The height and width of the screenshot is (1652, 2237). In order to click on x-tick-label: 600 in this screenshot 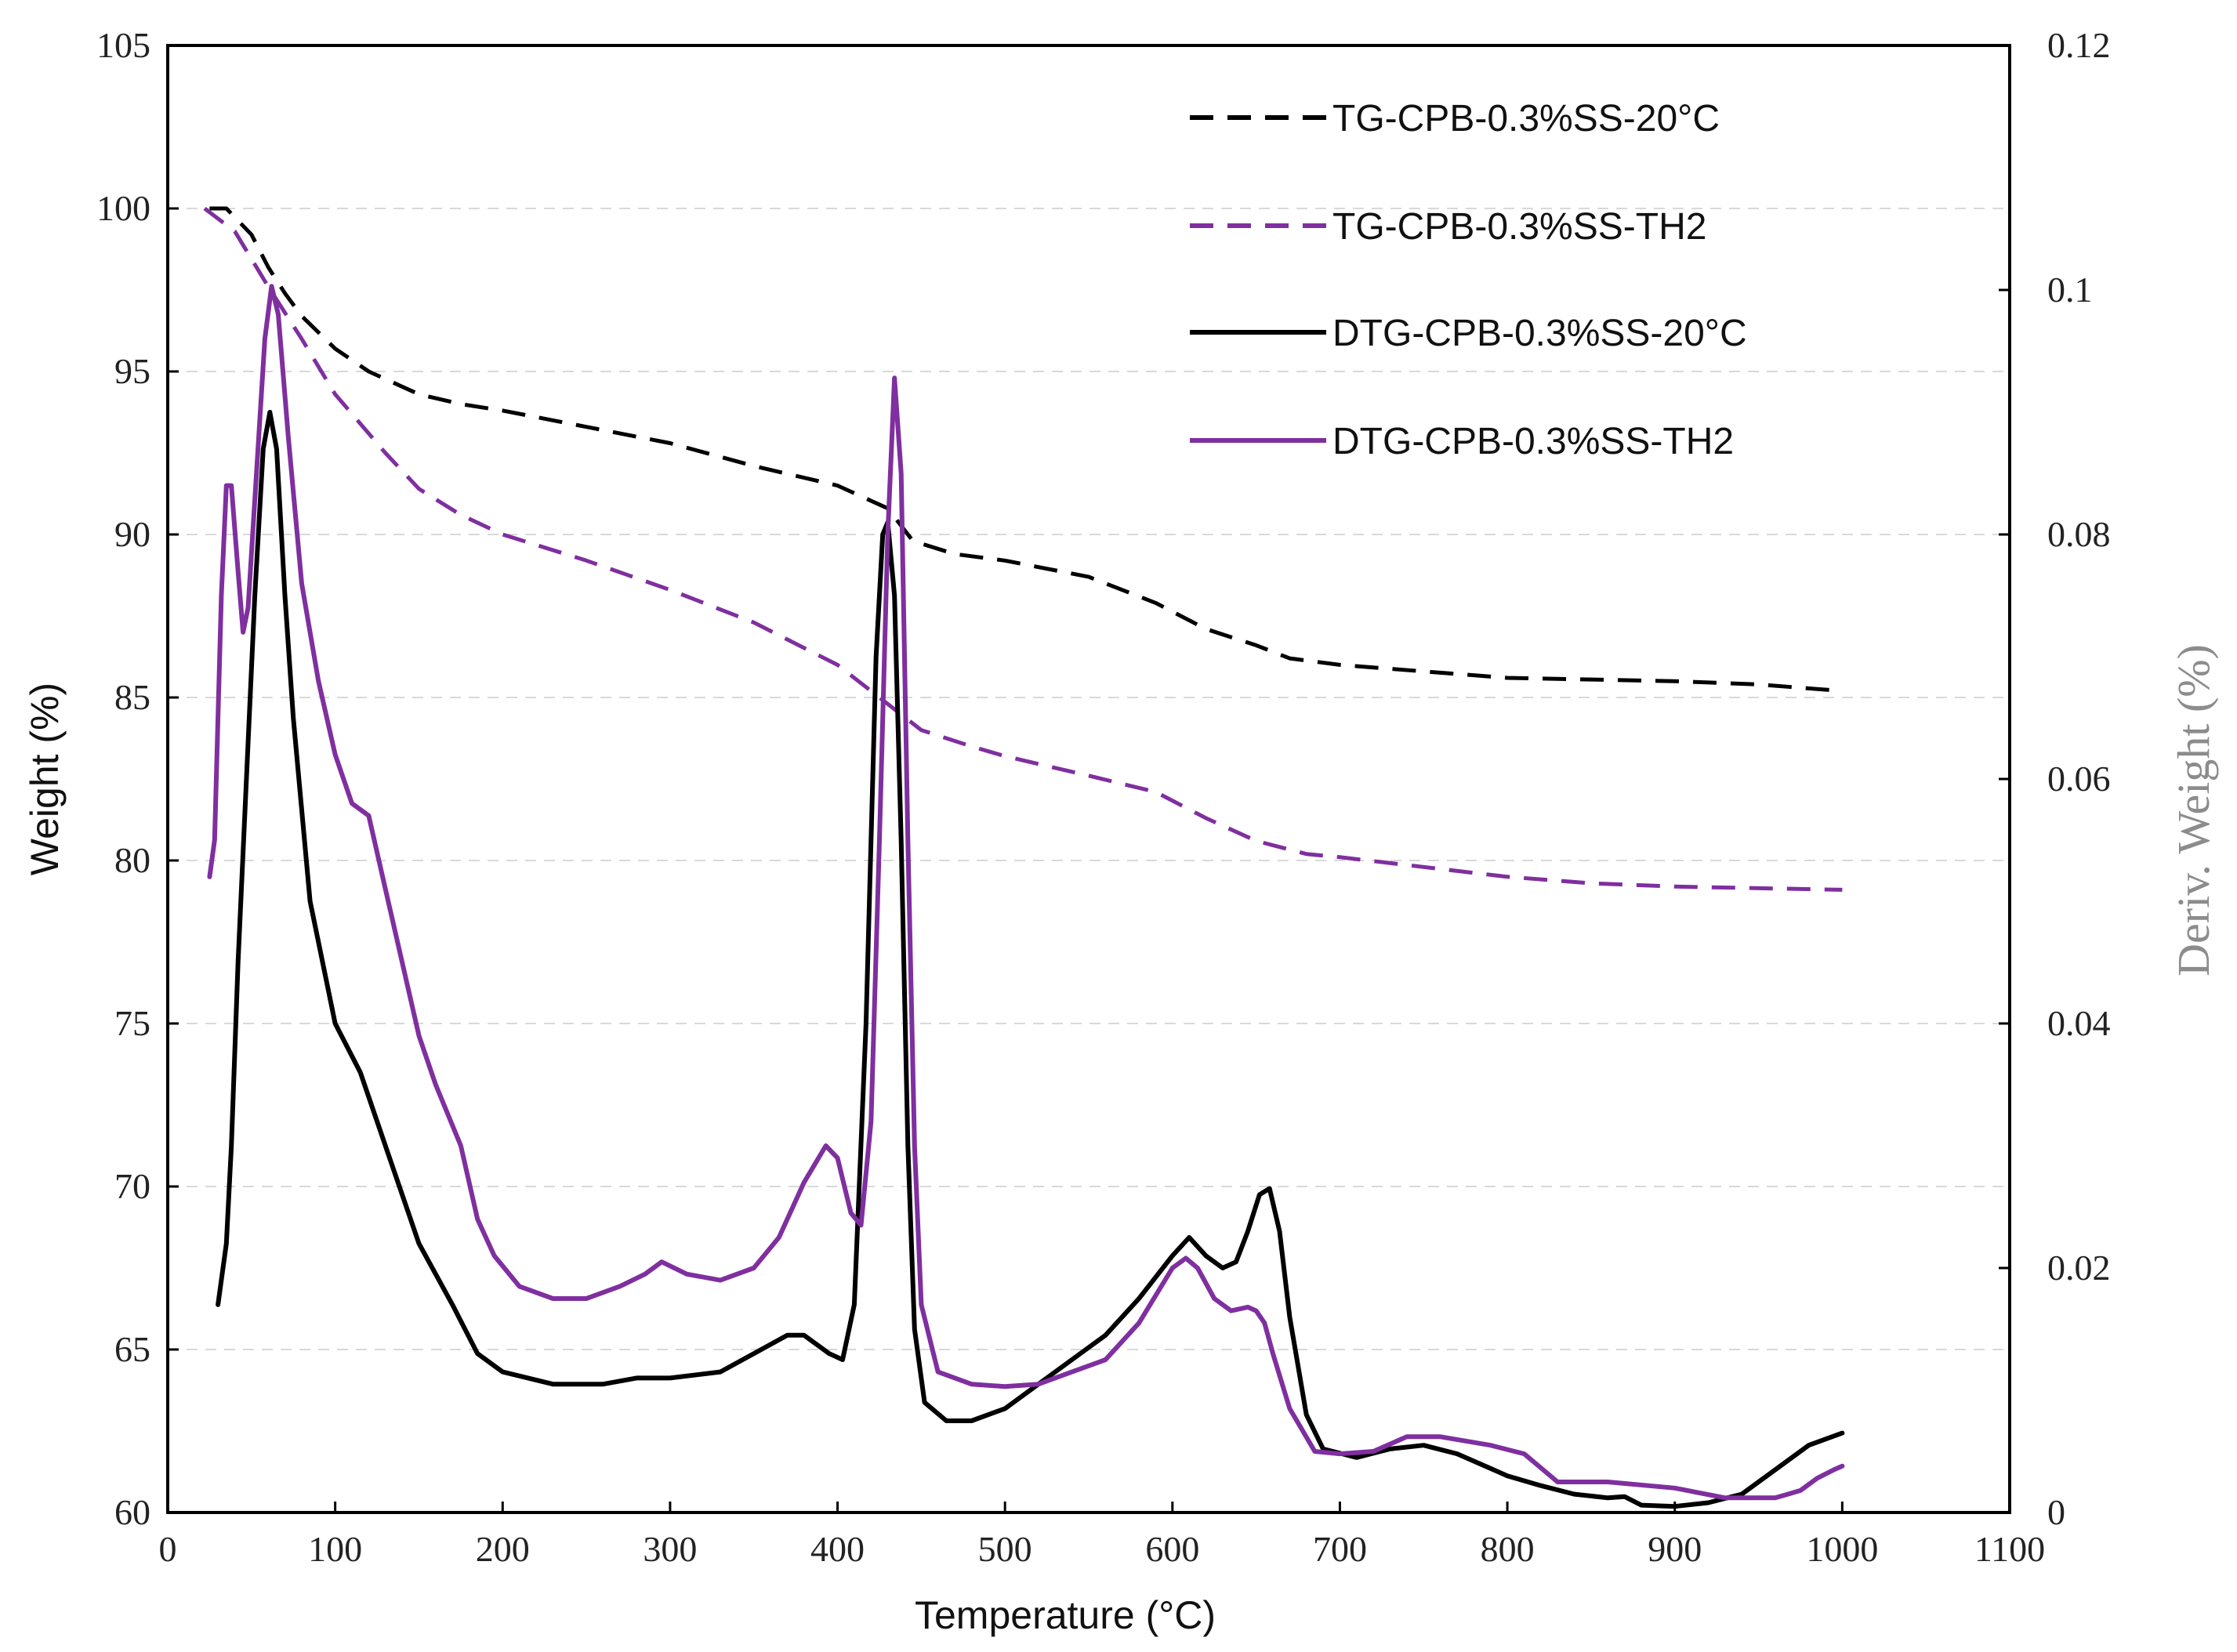, I will do `click(1172, 1549)`.